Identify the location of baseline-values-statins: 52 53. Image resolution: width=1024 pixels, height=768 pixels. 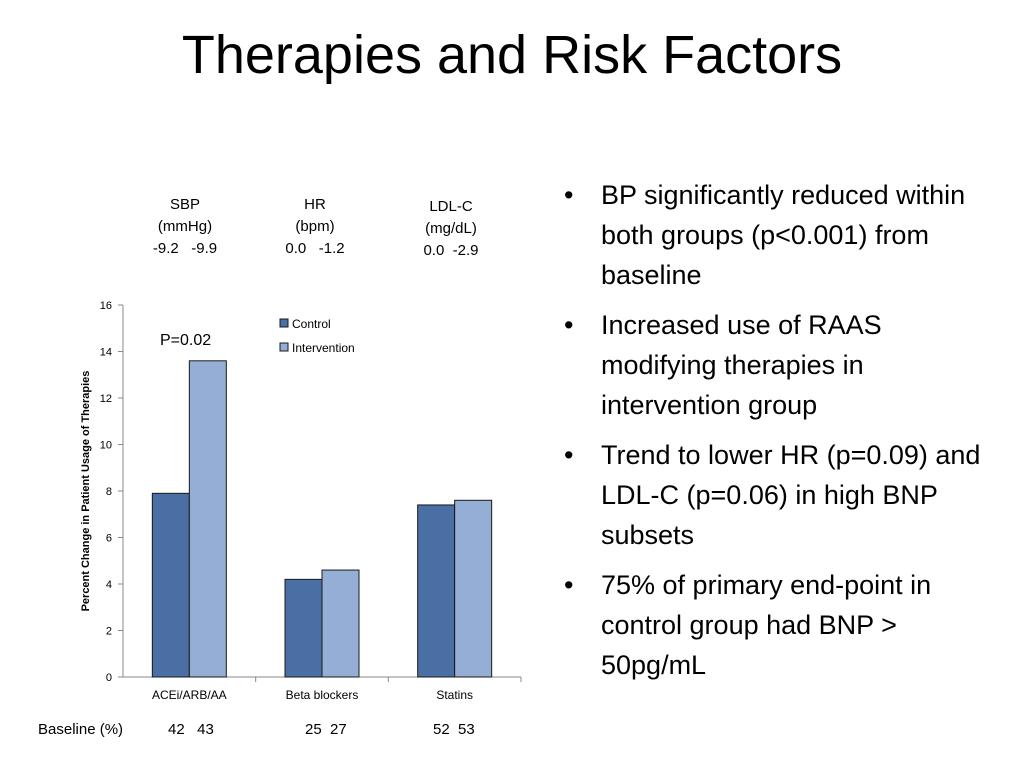
(454, 729).